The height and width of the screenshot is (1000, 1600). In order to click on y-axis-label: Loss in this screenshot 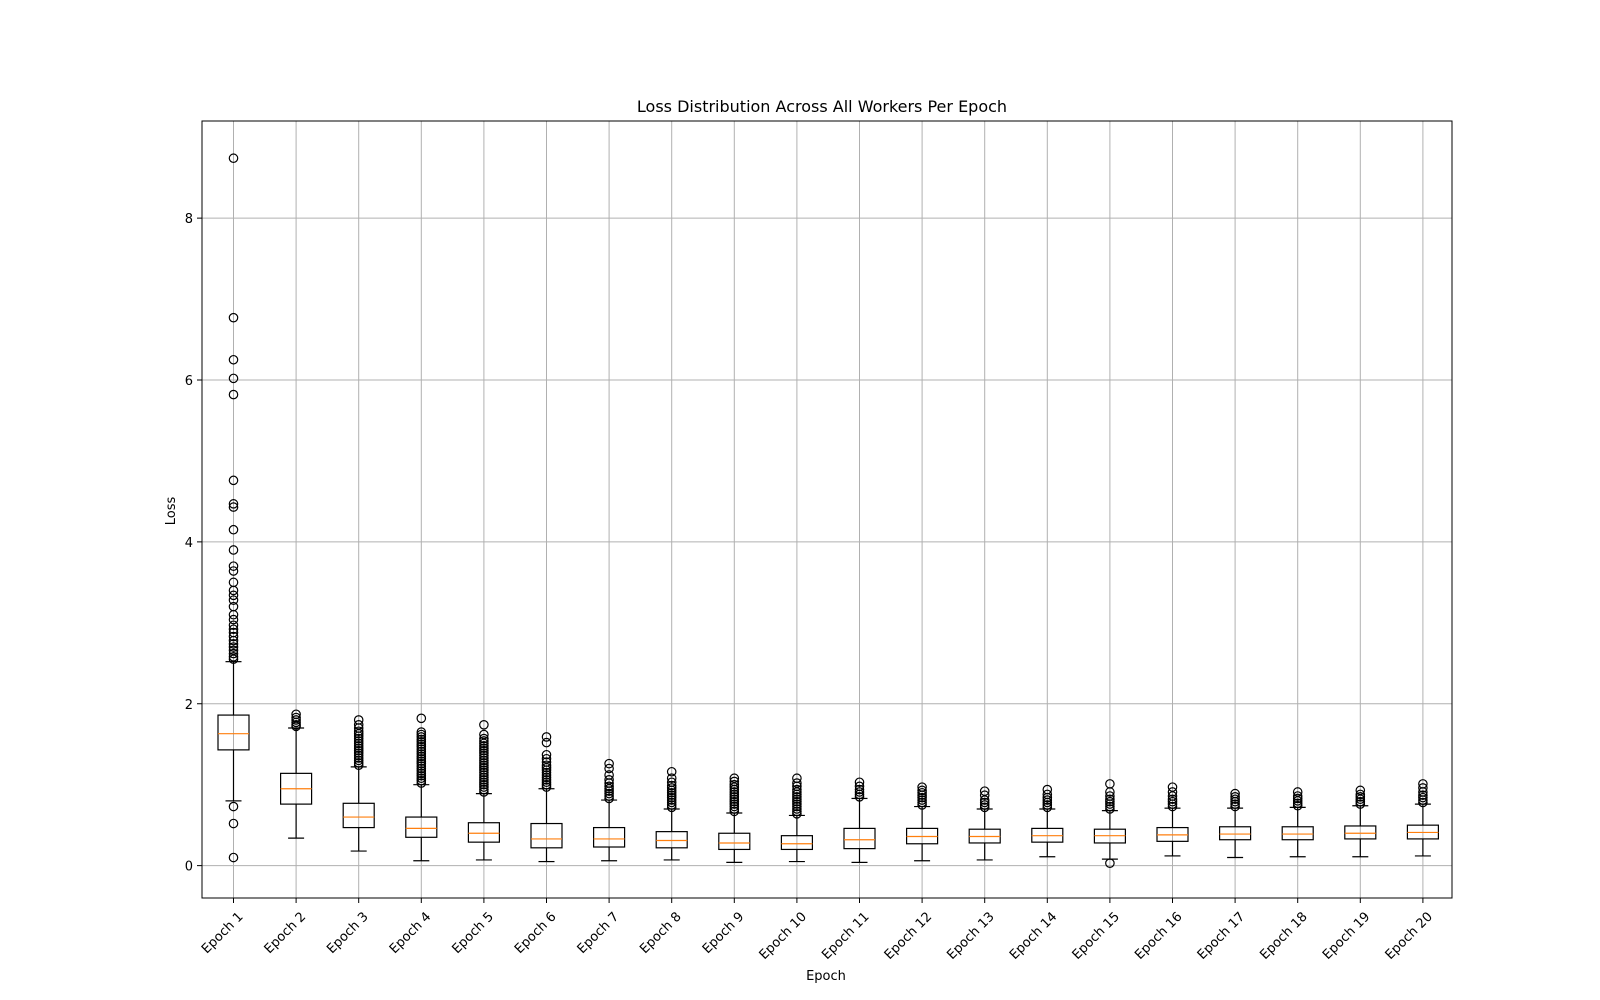, I will do `click(171, 511)`.